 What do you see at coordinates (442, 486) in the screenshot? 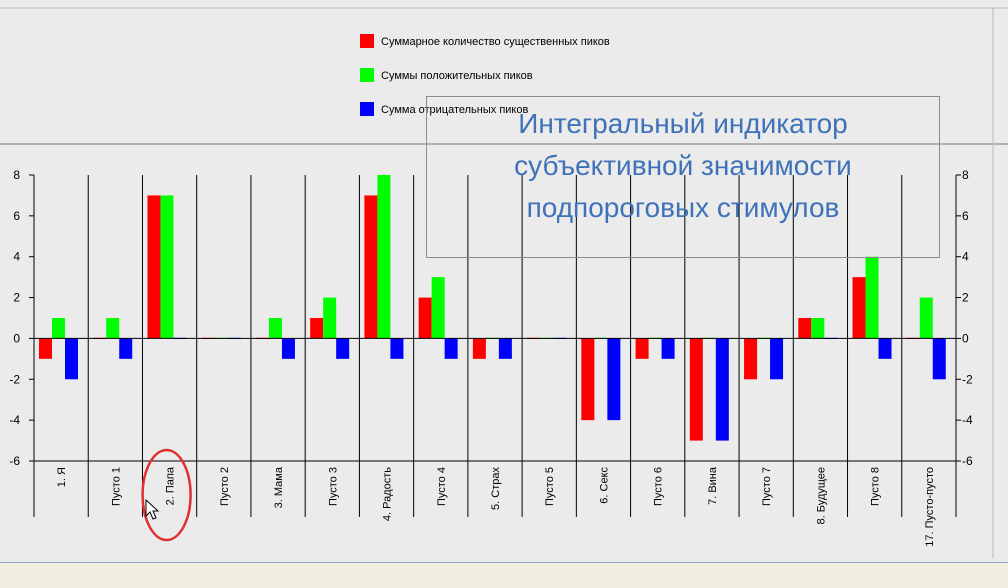
I see `category-label: Пусто 4` at bounding box center [442, 486].